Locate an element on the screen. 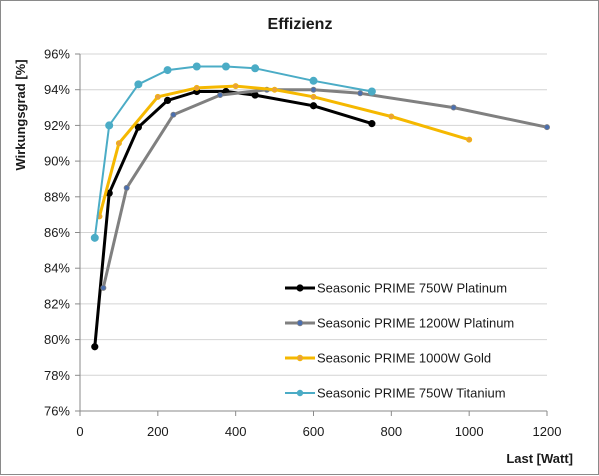 This screenshot has height=476, width=599. x-tick-label: 1000 is located at coordinates (469, 431).